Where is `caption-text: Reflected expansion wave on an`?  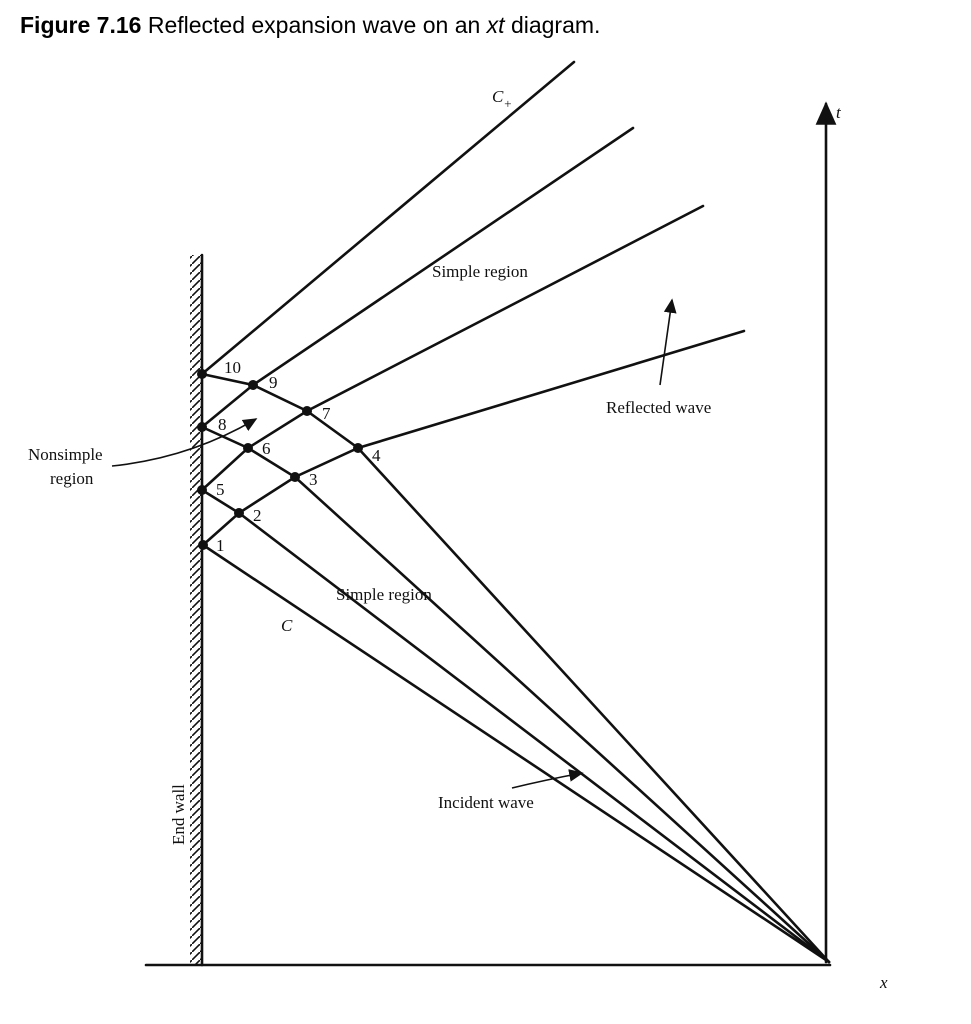
caption-text: Reflected expansion wave on an is located at coordinates (317, 25).